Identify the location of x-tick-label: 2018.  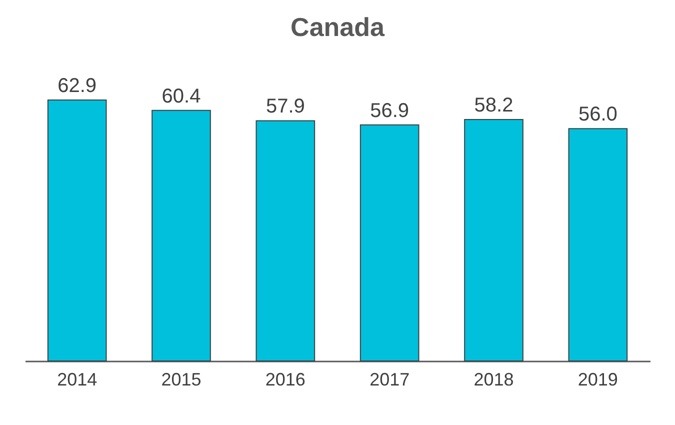
(494, 380).